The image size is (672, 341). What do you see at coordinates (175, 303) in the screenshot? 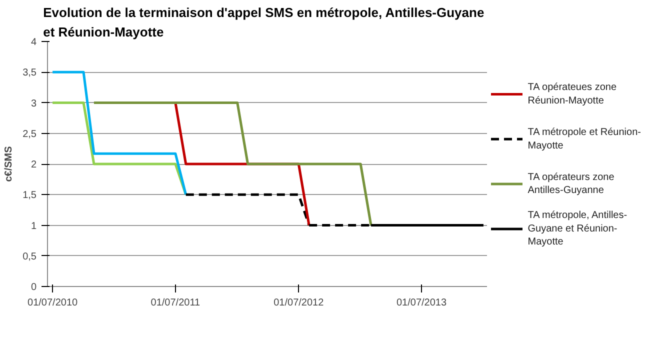
I see `x-tick-label: 01/07/2011` at bounding box center [175, 303].